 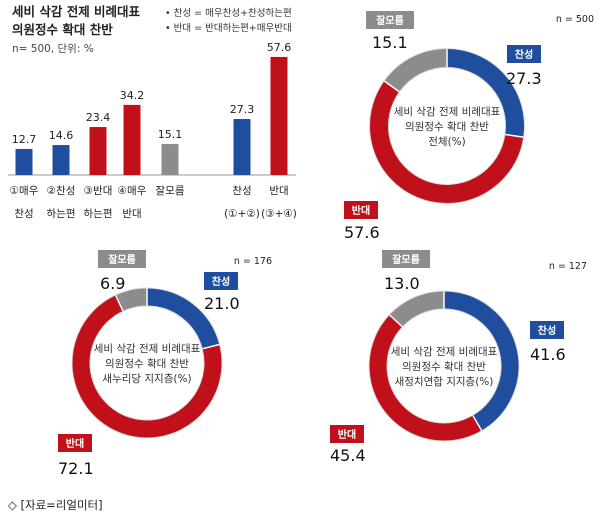 I want to click on bar-category-sublabel-2: 하는편, so click(x=61, y=213).